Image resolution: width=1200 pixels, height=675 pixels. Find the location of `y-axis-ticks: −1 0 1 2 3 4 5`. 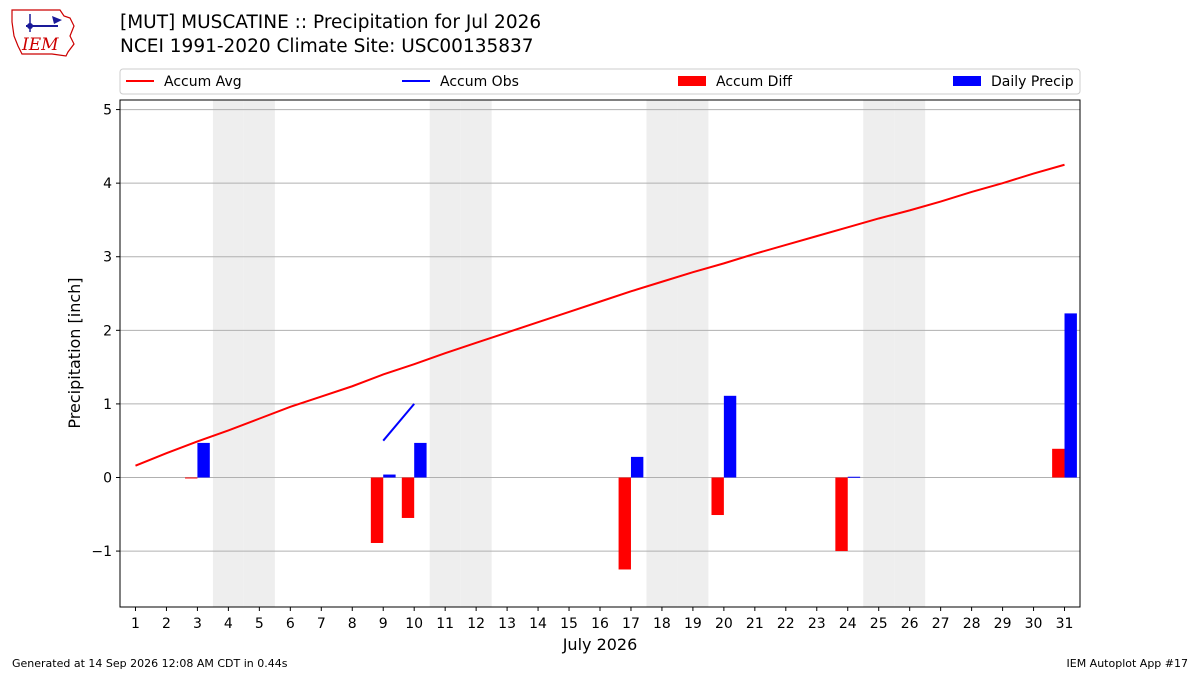

y-axis-ticks: −1 0 1 2 3 4 5 is located at coordinates (105, 331).